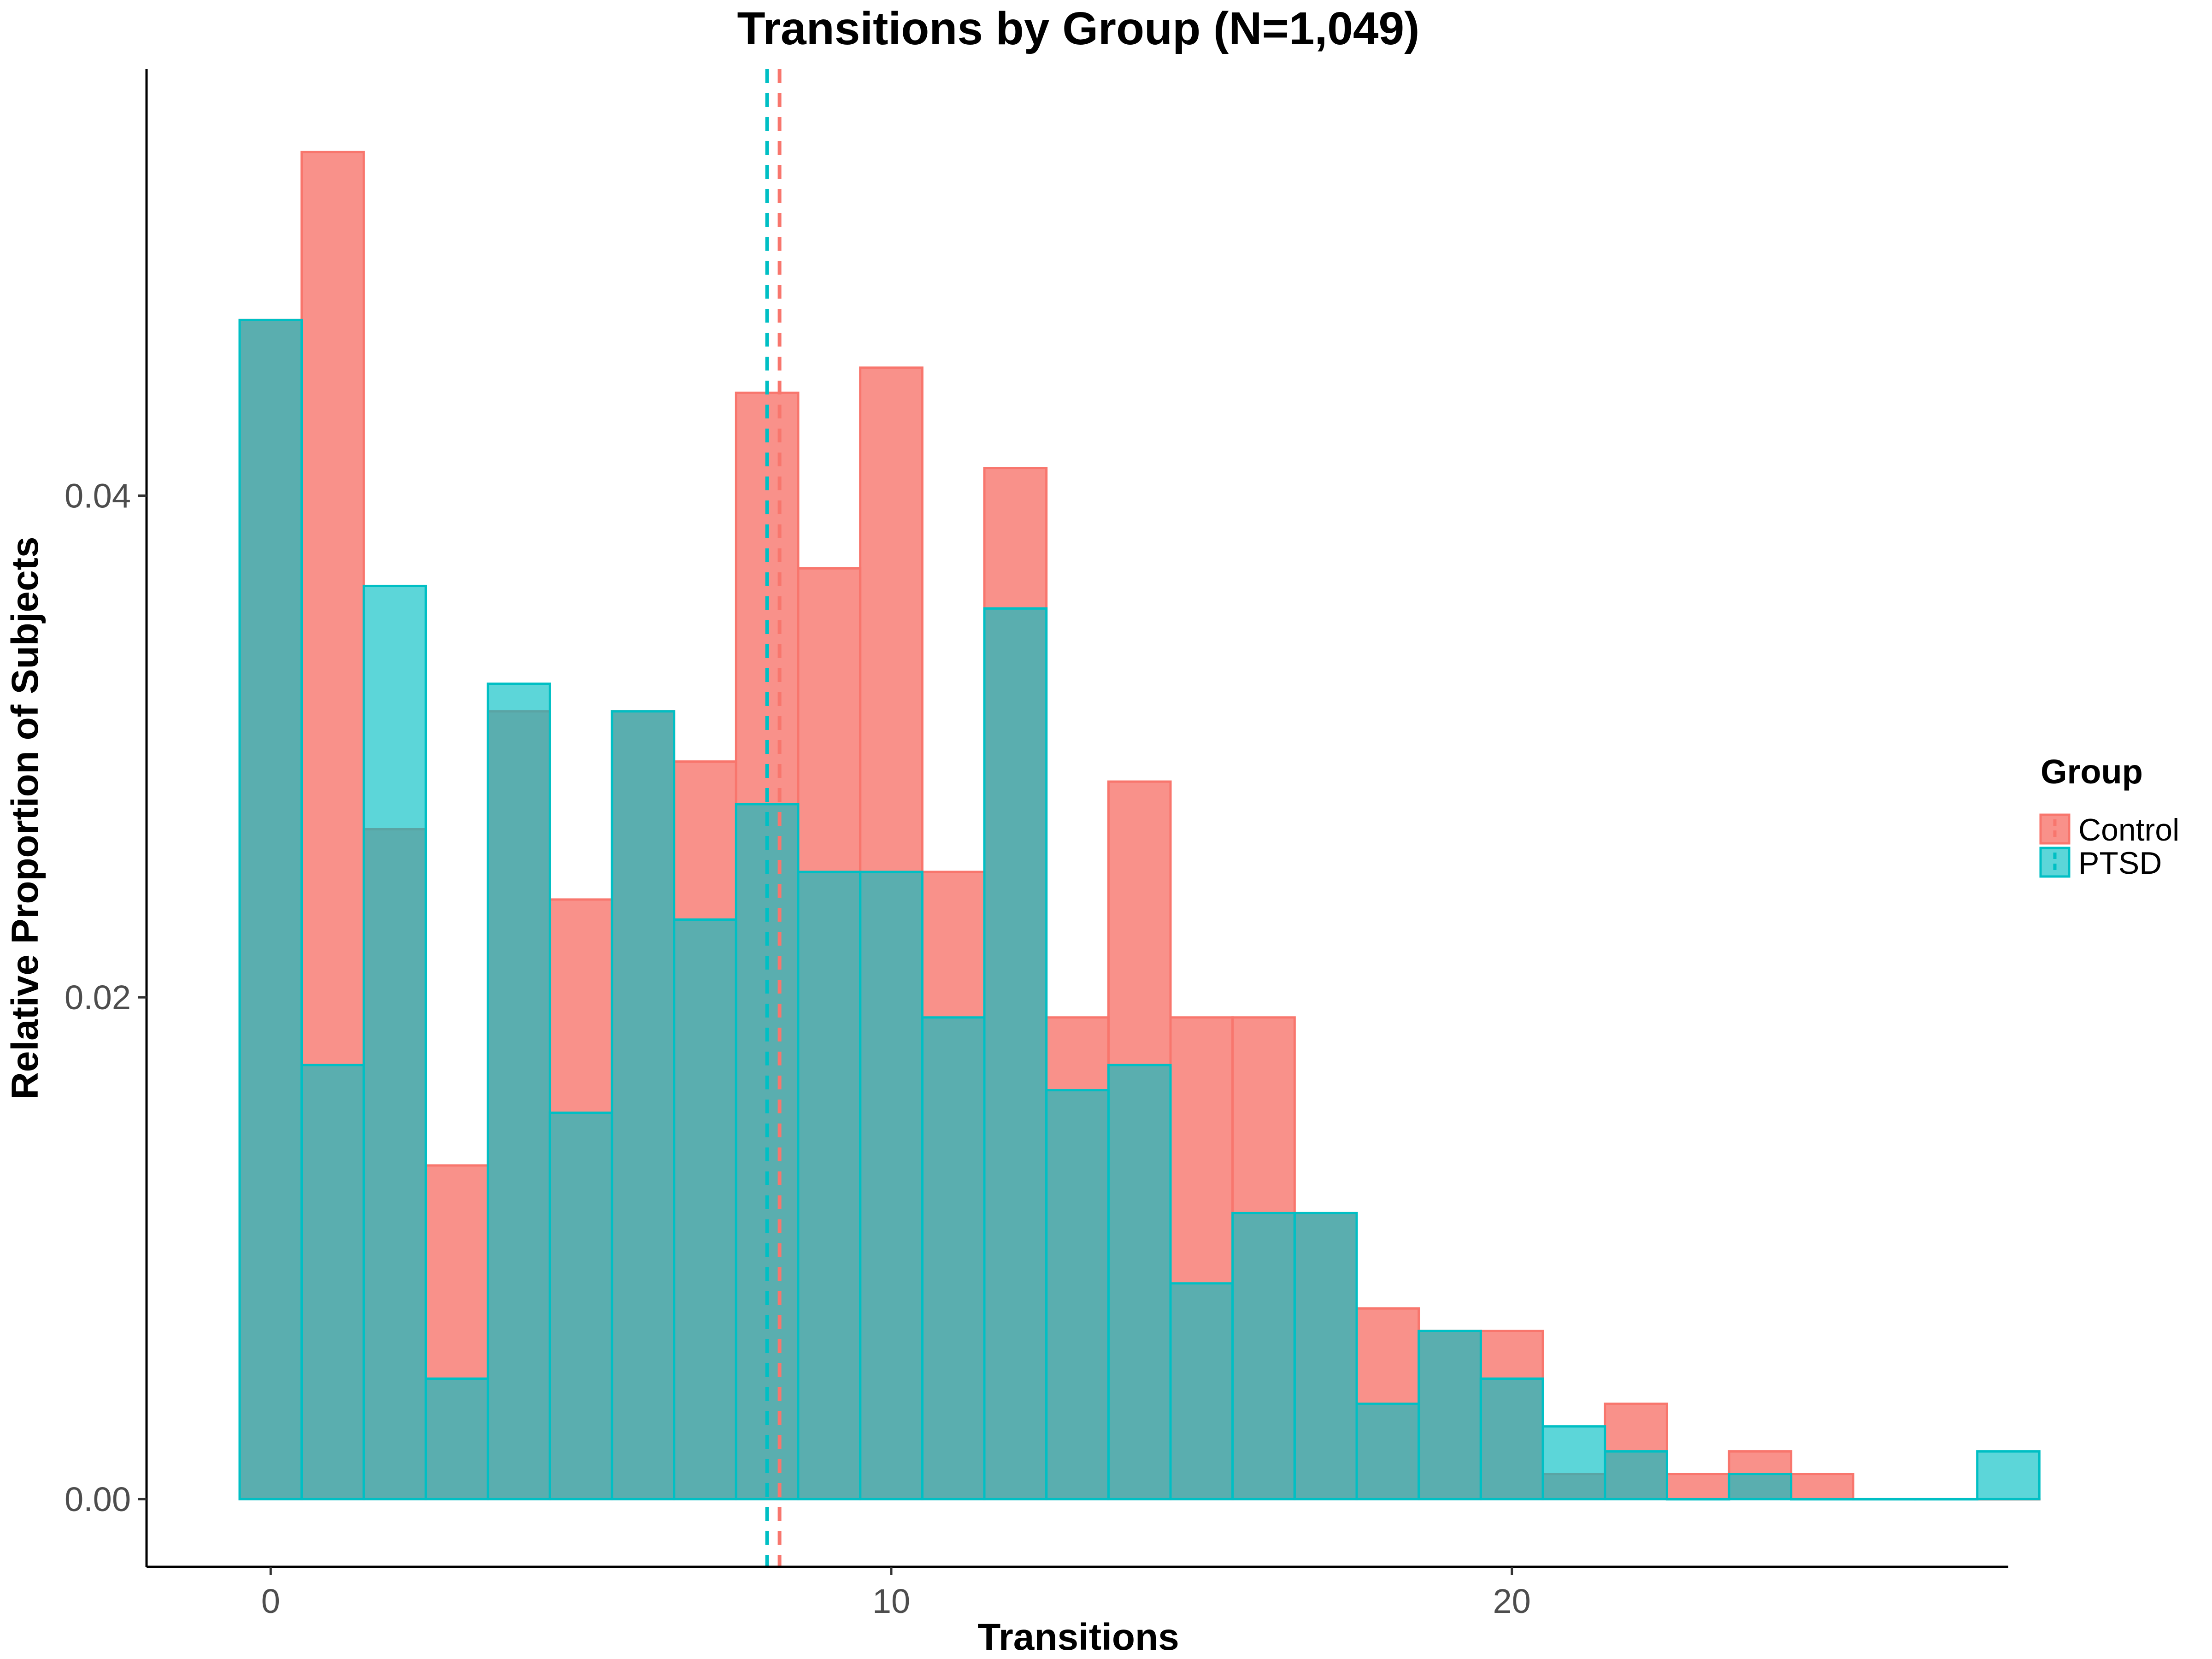 This screenshot has width=2212, height=1659. What do you see at coordinates (1078, 1637) in the screenshot?
I see `x-axis-label: Transitions` at bounding box center [1078, 1637].